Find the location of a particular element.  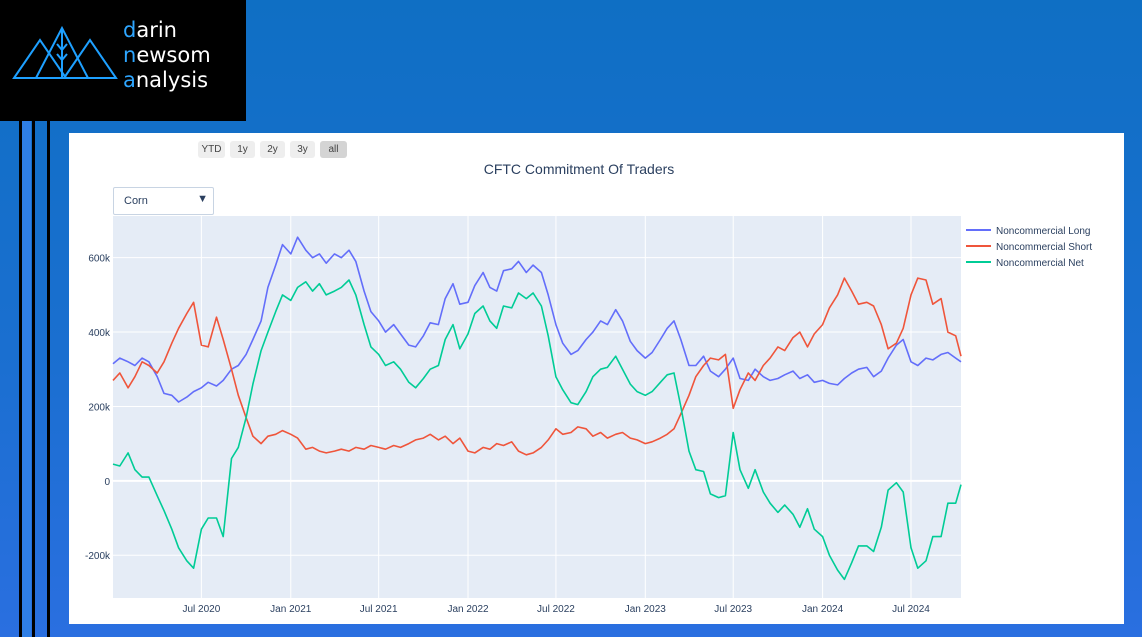

legend-label: Noncommercial Long is located at coordinates (1043, 231).